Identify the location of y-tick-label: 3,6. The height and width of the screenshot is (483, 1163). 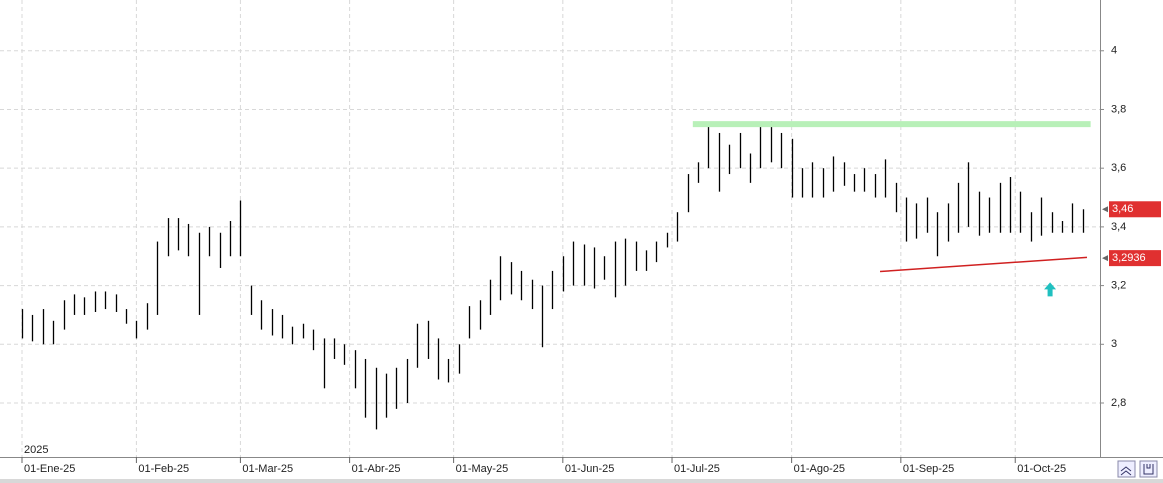
(1118, 168).